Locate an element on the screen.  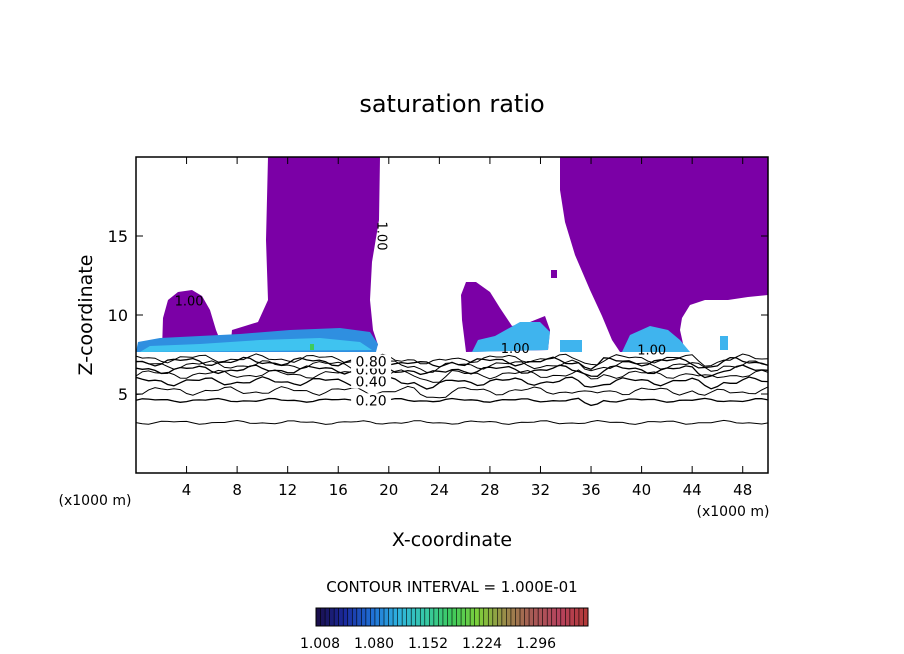
cloud-tower-left is located at coordinates (305, 254).